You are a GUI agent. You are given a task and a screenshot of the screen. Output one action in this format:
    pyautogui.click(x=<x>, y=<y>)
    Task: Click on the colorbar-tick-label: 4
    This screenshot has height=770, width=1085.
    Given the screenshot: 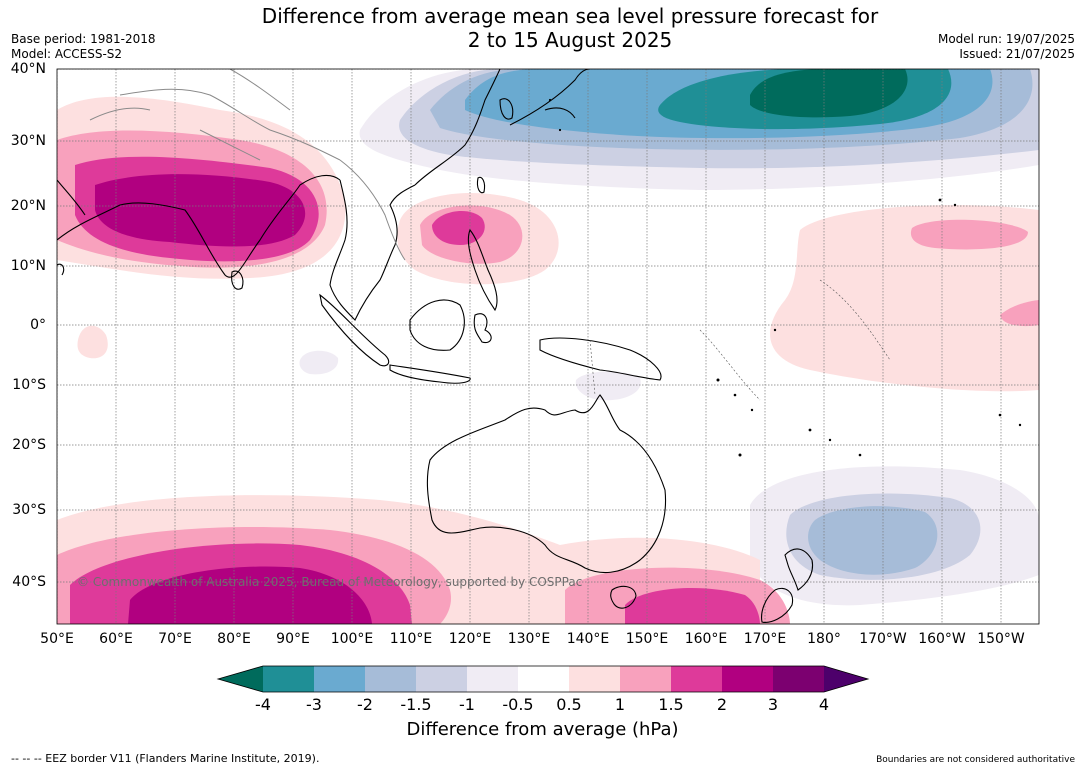 What is the action you would take?
    pyautogui.click(x=824, y=704)
    